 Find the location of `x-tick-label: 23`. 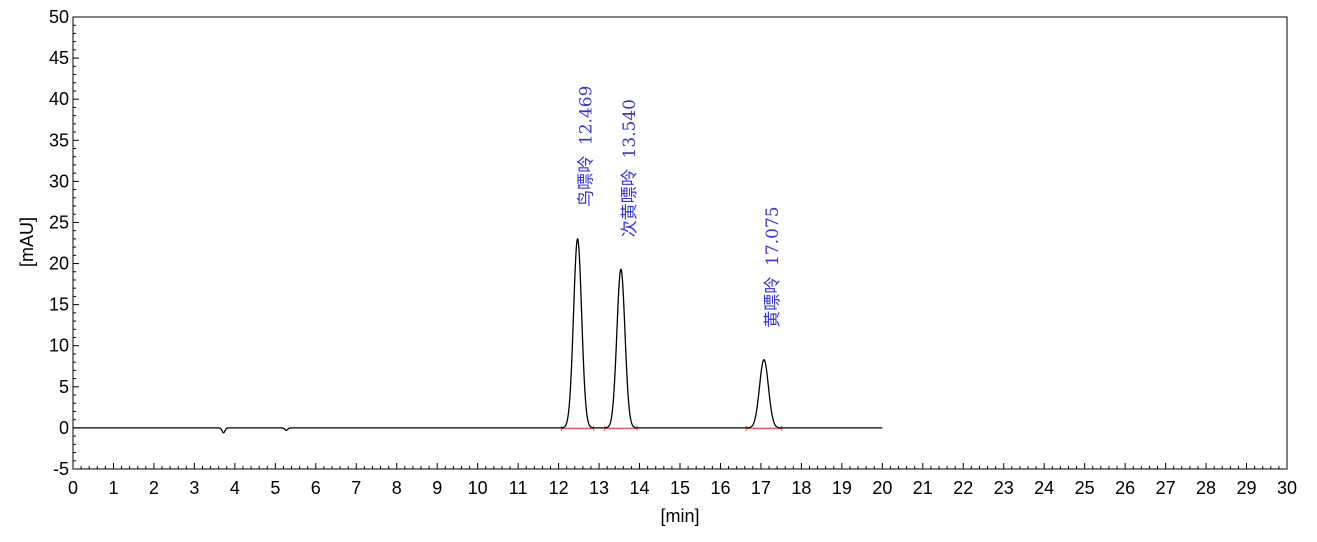

x-tick-label: 23 is located at coordinates (1004, 488).